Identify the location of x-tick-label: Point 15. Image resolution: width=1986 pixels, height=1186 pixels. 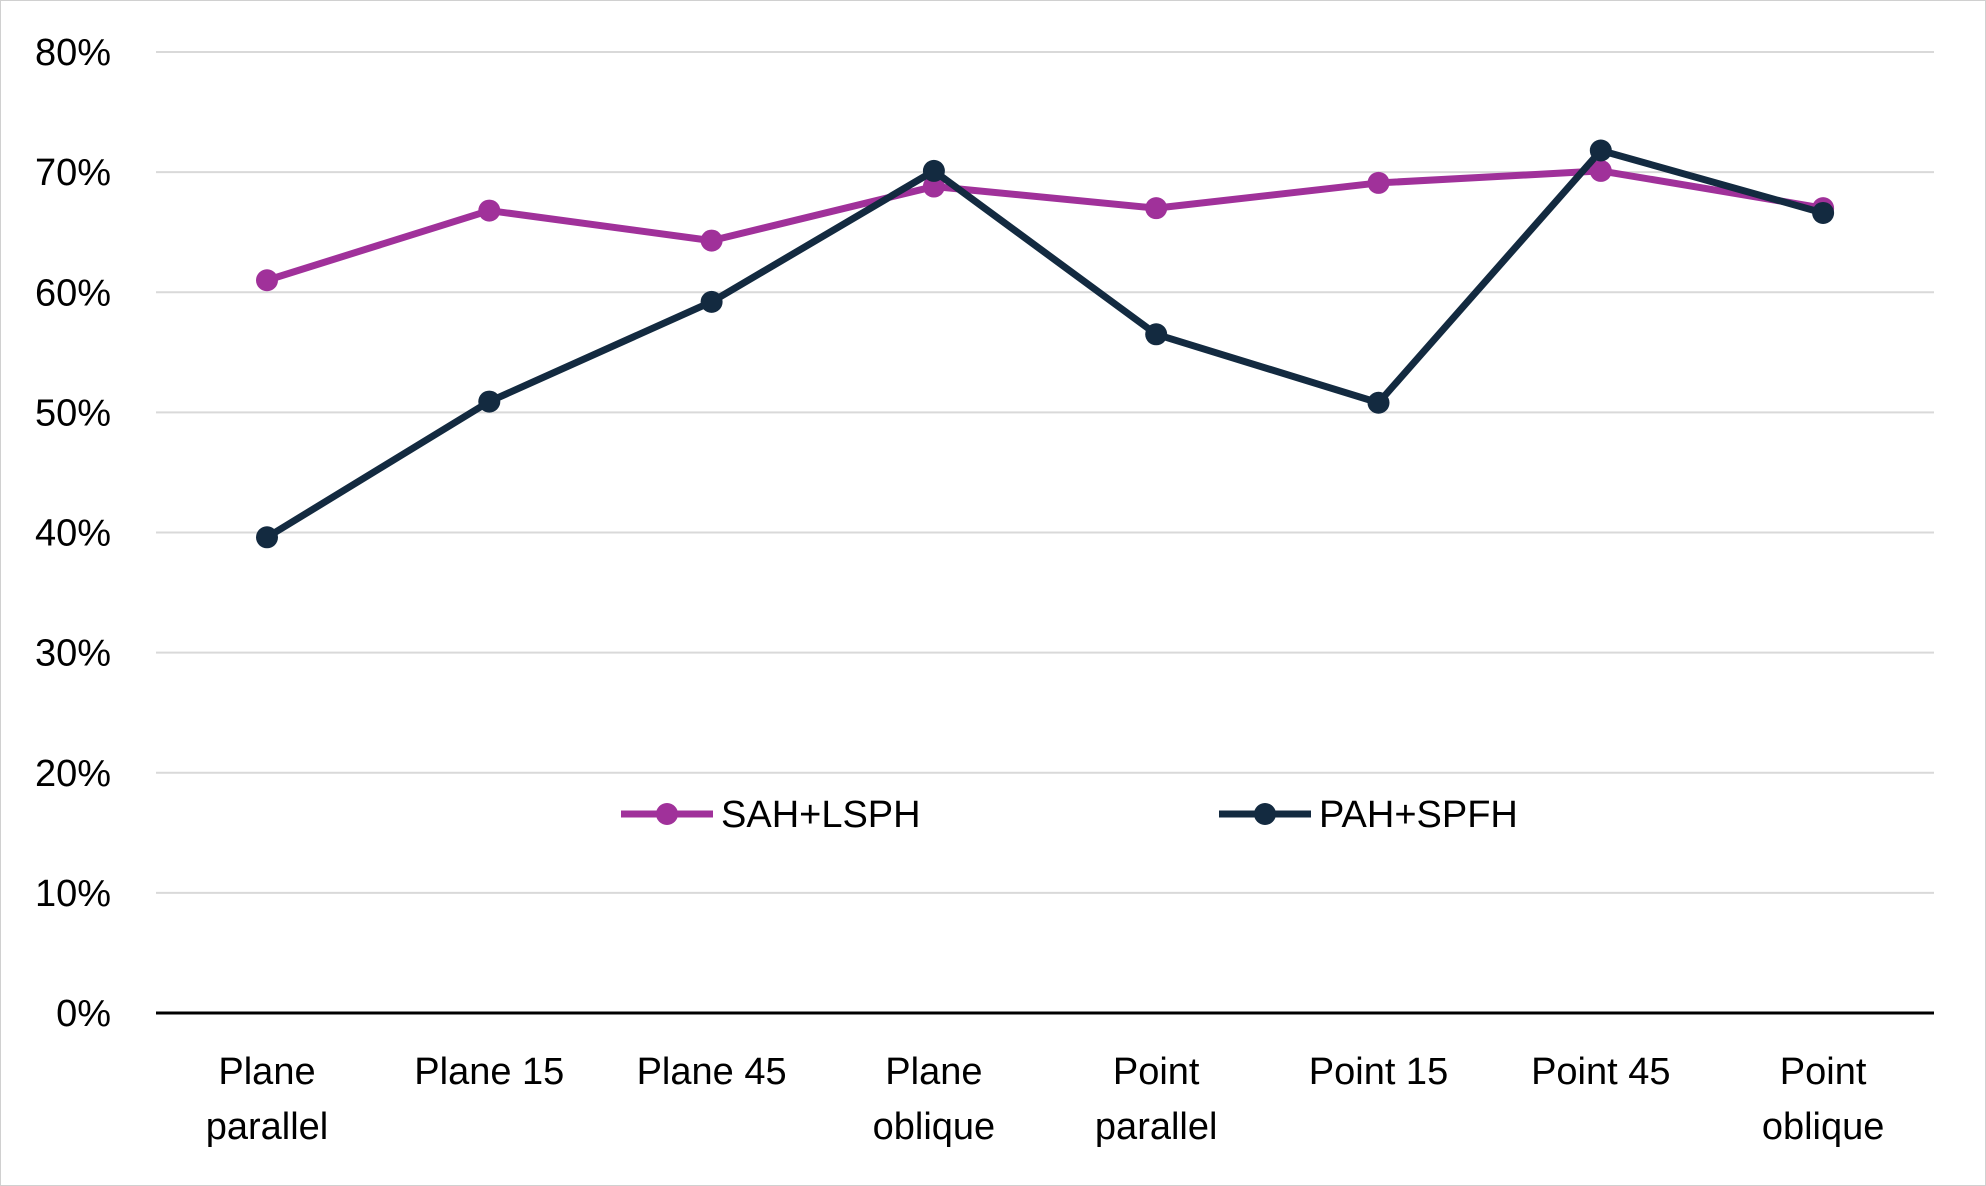
(1378, 1072).